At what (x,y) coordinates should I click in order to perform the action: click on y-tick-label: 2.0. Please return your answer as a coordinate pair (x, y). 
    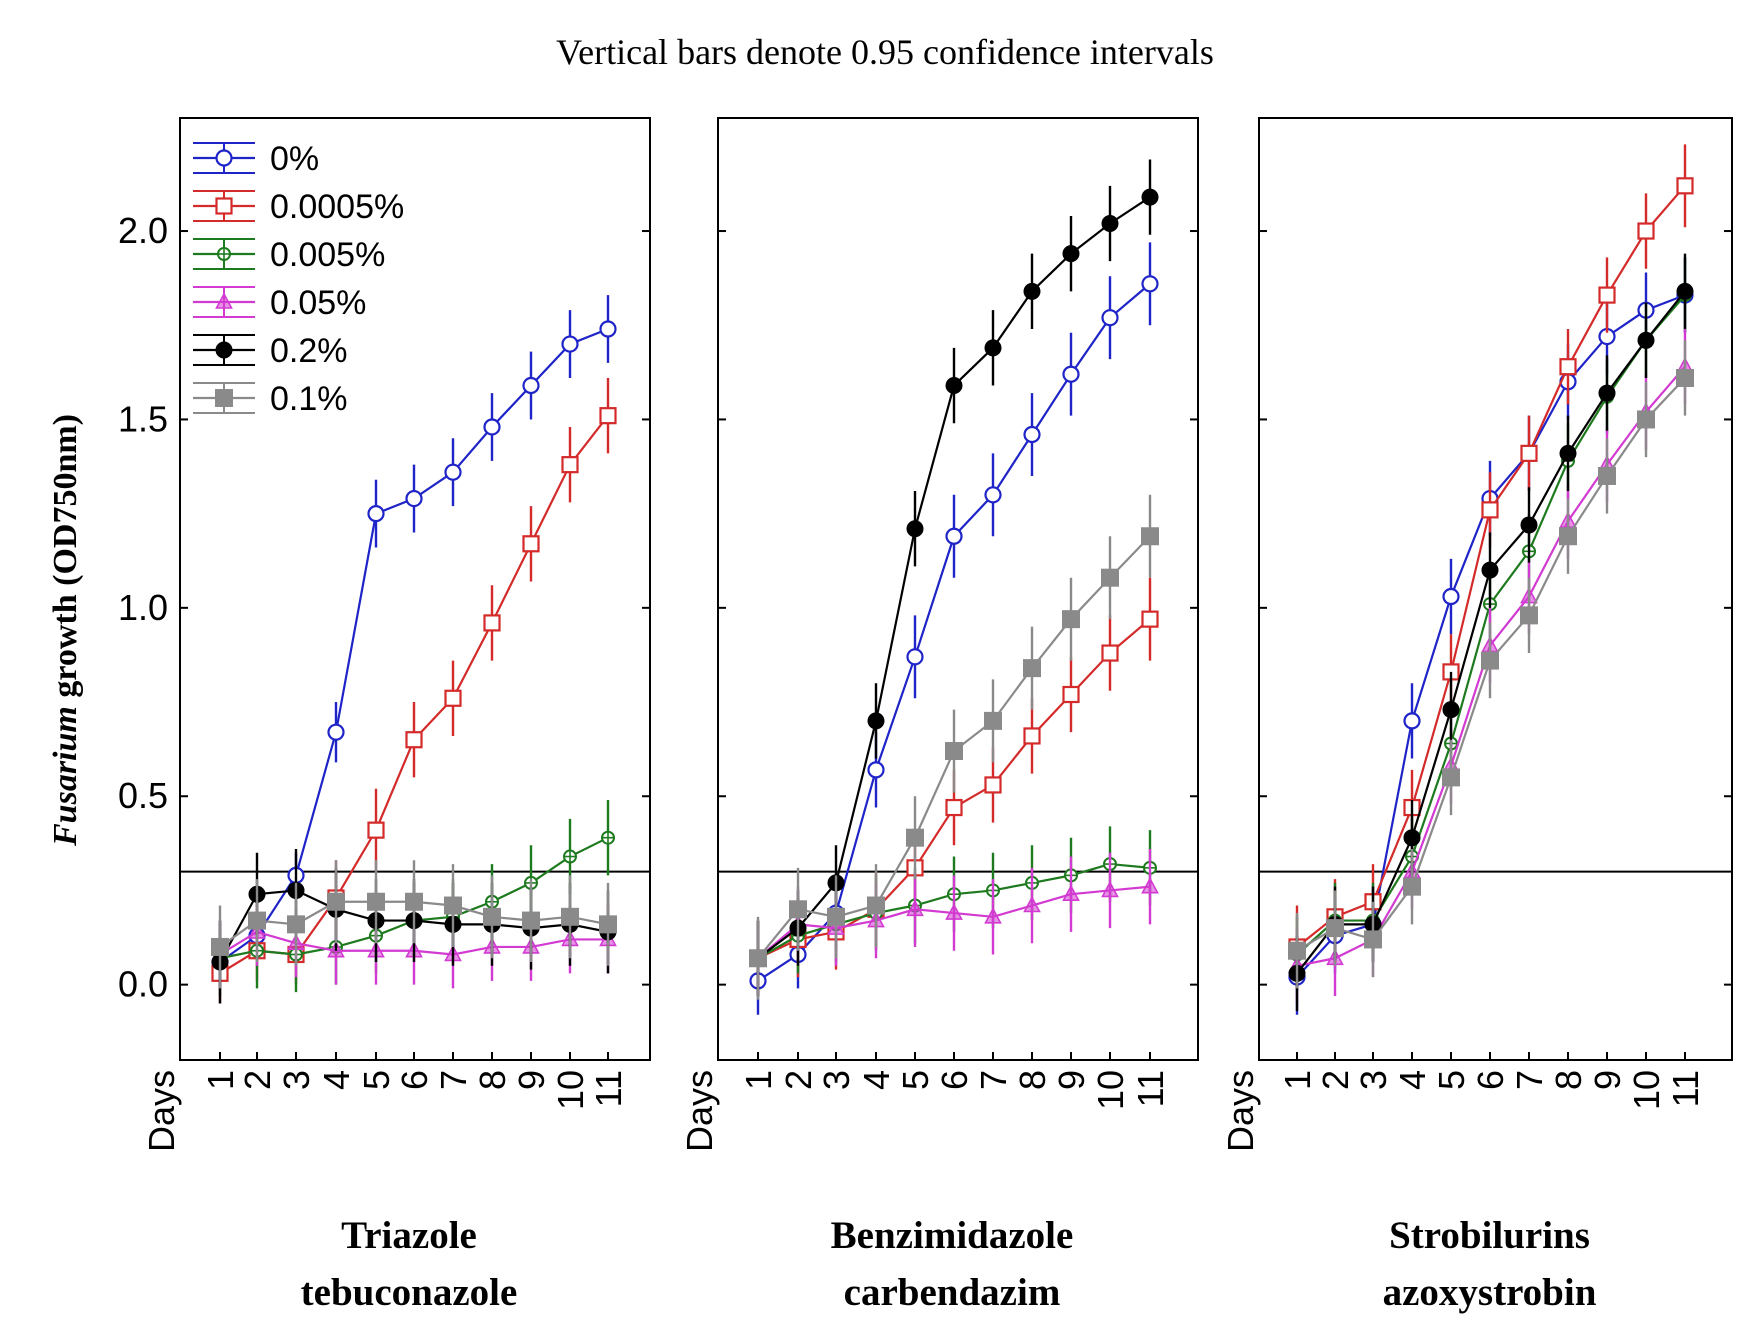
    Looking at the image, I should click on (143, 230).